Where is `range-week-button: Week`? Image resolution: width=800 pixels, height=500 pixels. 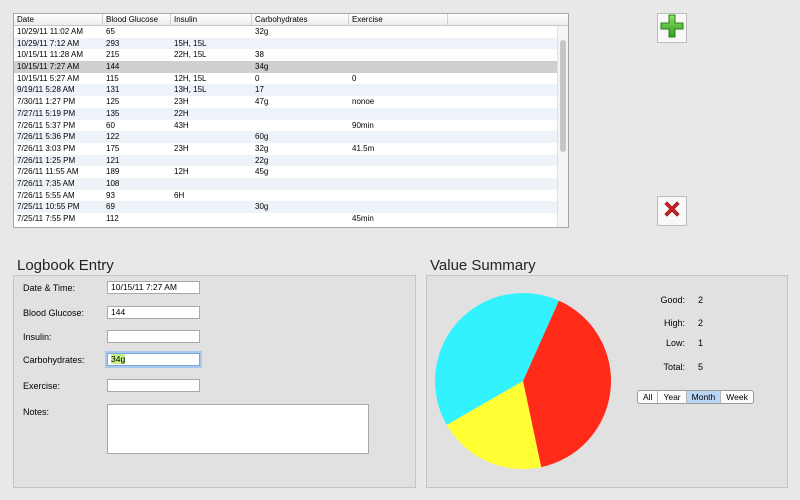
range-week-button: Week is located at coordinates (737, 397).